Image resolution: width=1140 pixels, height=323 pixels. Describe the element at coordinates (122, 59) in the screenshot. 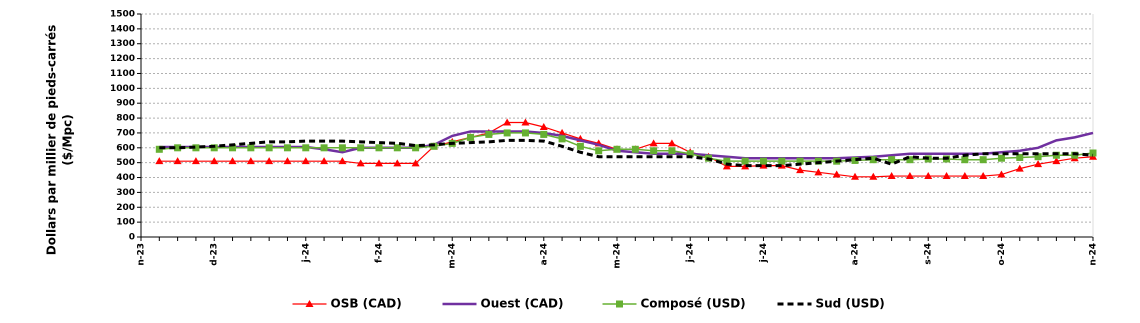

I see `y-tick-label: 1200` at that location.